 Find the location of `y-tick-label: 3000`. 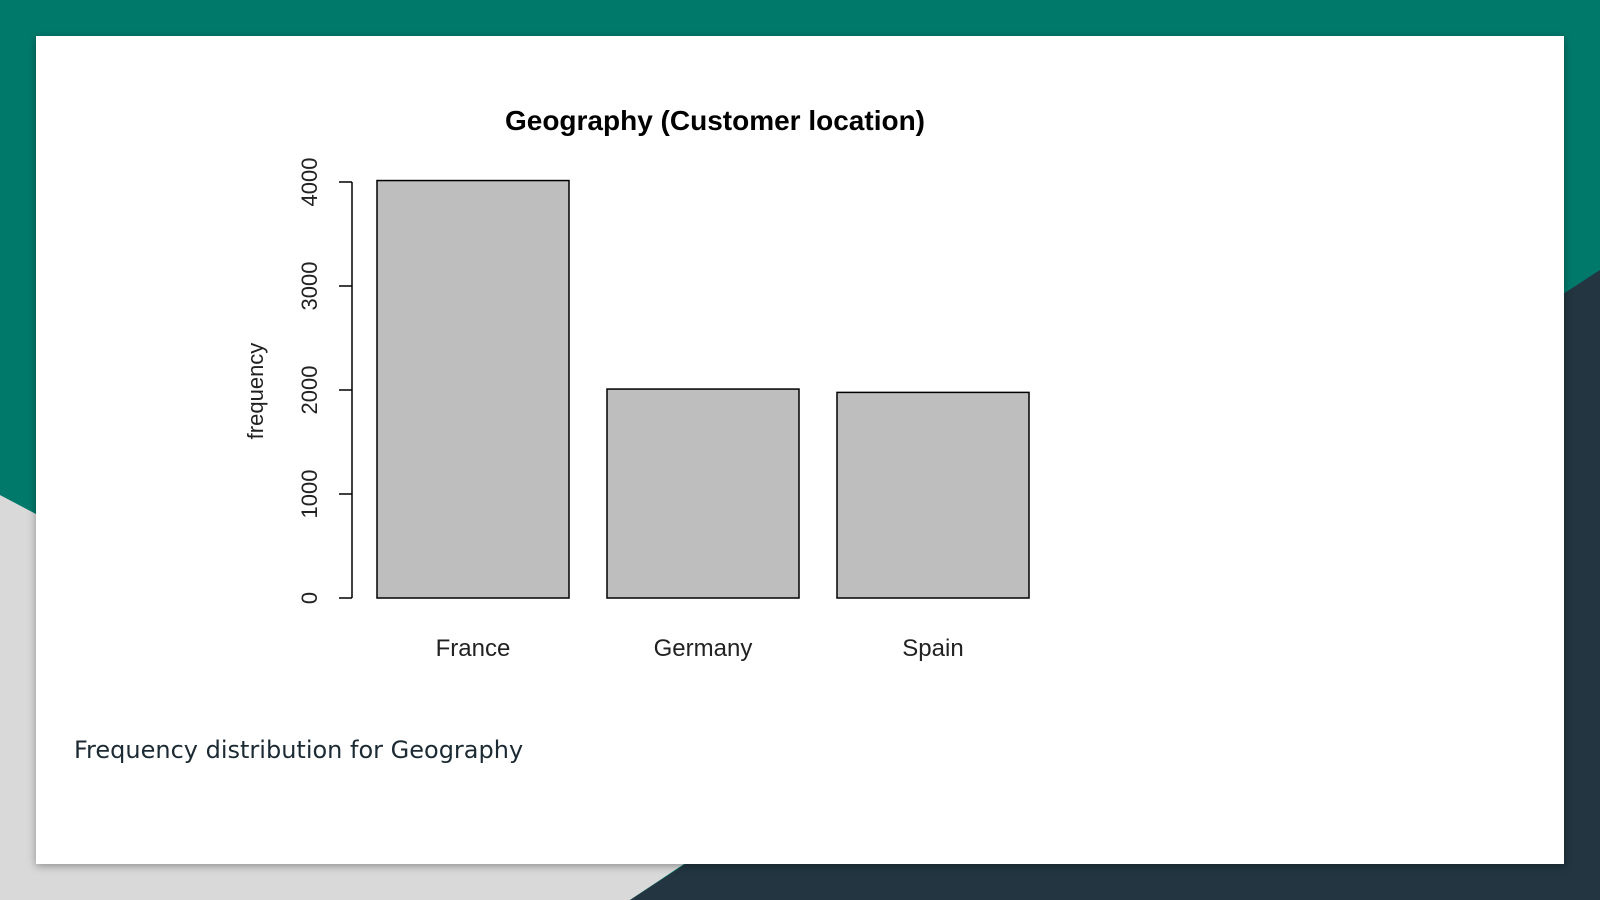

y-tick-label: 3000 is located at coordinates (309, 286).